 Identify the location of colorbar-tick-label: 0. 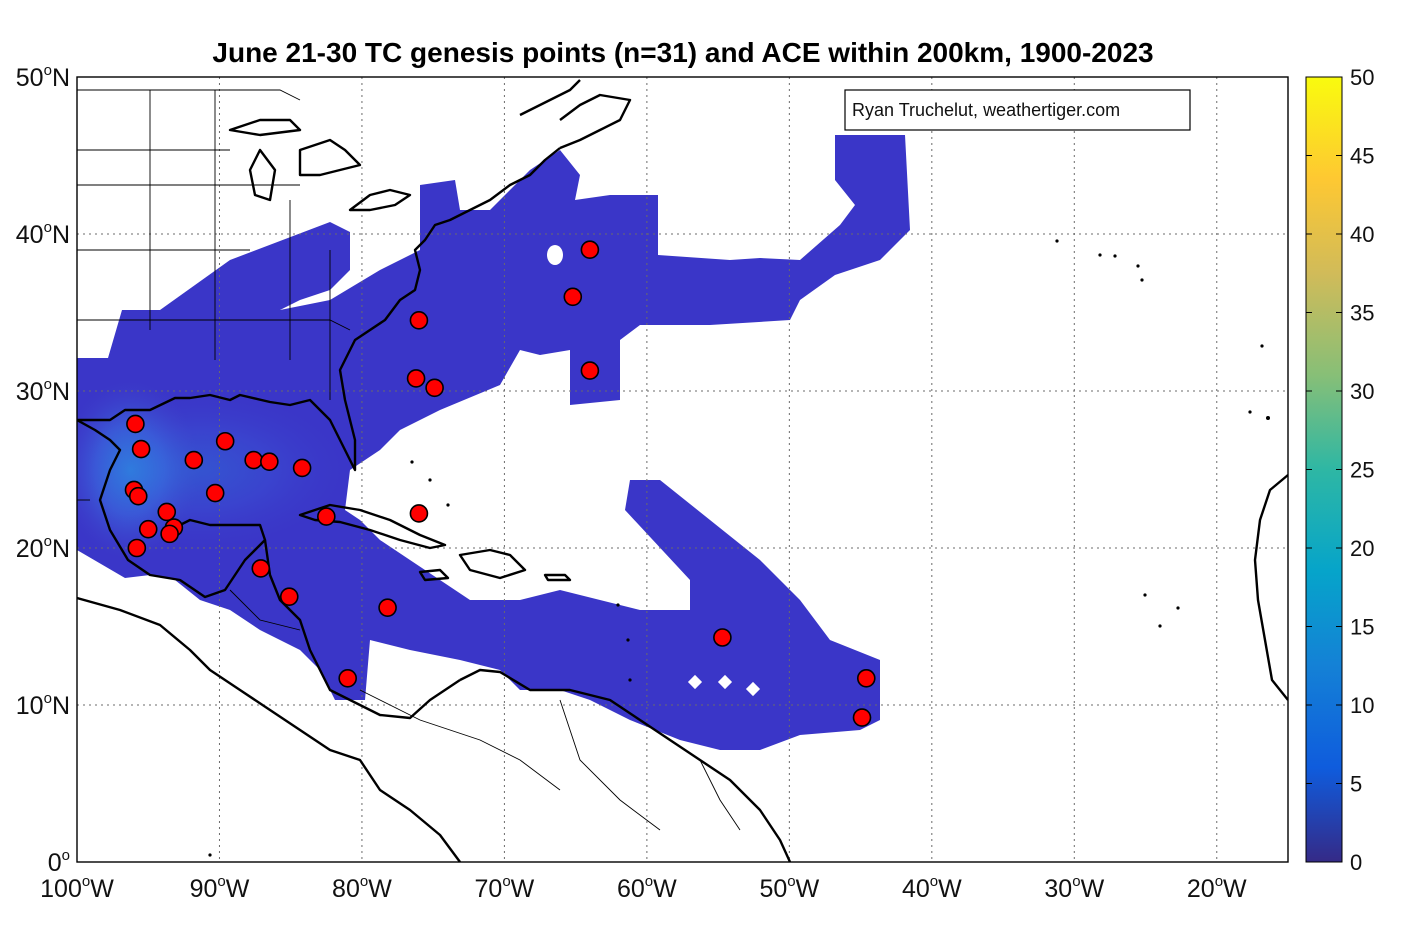
(1356, 862).